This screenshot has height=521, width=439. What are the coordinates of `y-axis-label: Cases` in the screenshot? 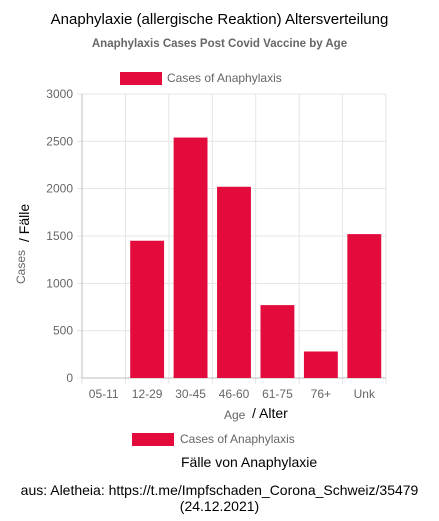 It's located at (21, 266).